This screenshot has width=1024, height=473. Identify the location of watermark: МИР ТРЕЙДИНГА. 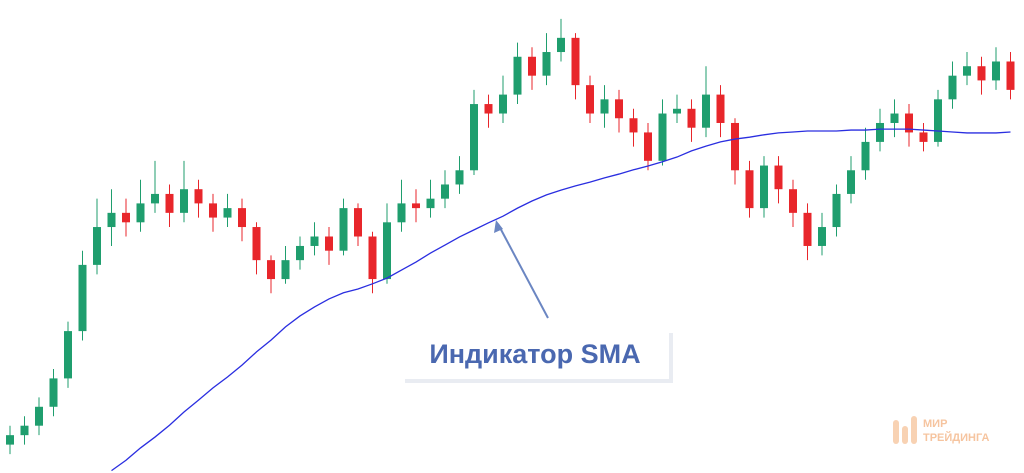
(941, 430).